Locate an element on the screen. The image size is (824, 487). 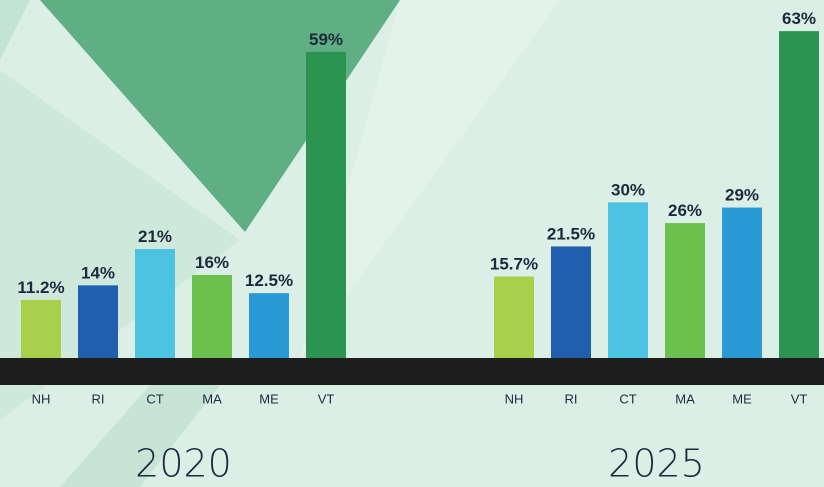
panel-title: 2025 is located at coordinates (656, 464).